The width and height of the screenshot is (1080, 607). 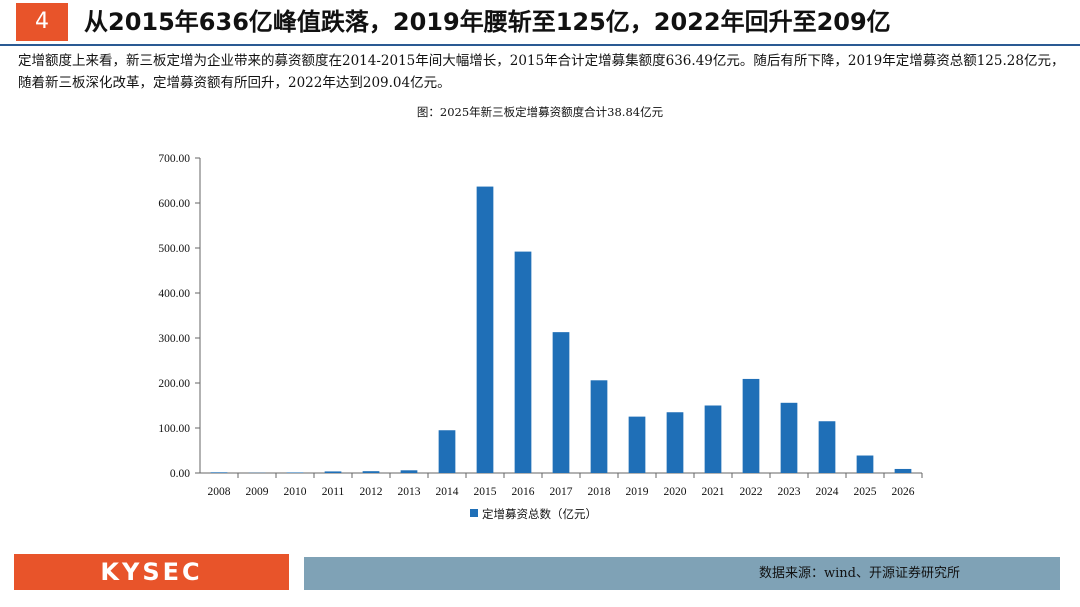 I want to click on header-divider, so click(x=540, y=45).